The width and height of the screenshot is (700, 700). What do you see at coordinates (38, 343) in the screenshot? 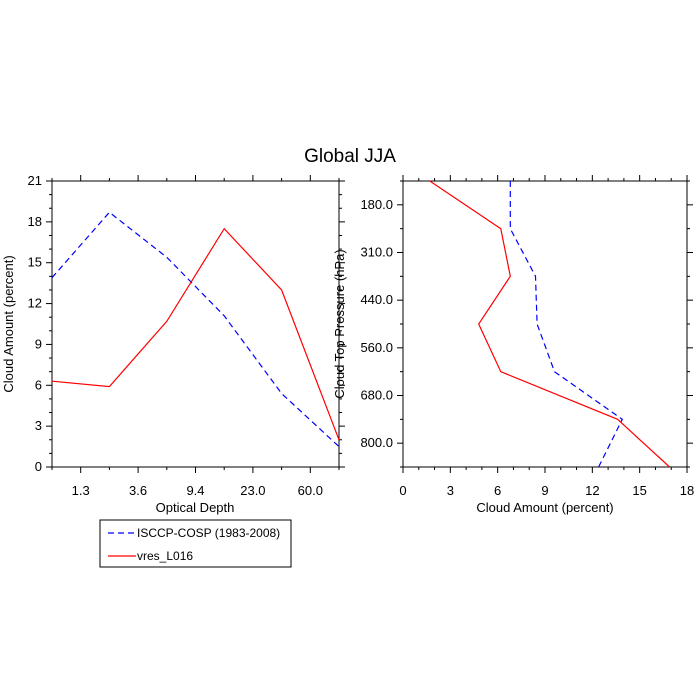
I see `left-y-tick-label: 9` at bounding box center [38, 343].